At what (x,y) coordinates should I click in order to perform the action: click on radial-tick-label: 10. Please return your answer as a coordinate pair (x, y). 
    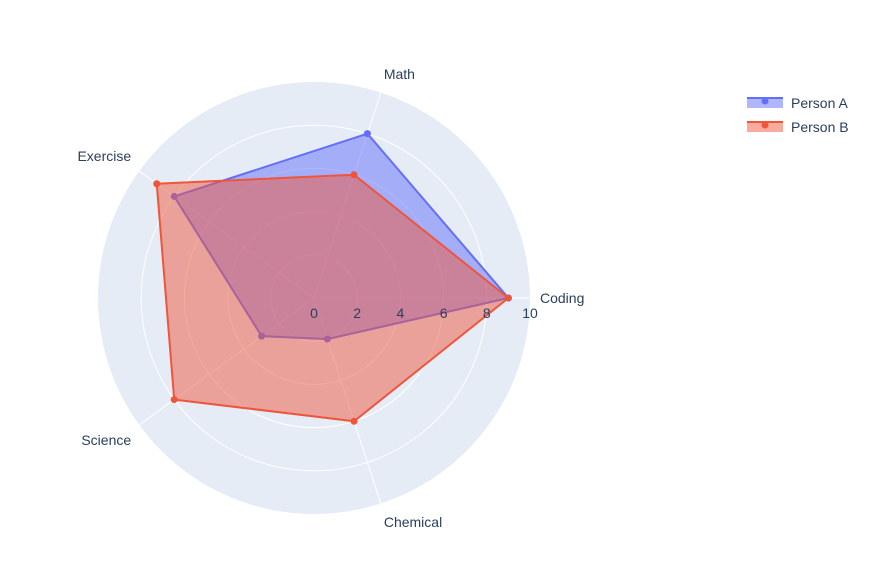
    Looking at the image, I should click on (530, 313).